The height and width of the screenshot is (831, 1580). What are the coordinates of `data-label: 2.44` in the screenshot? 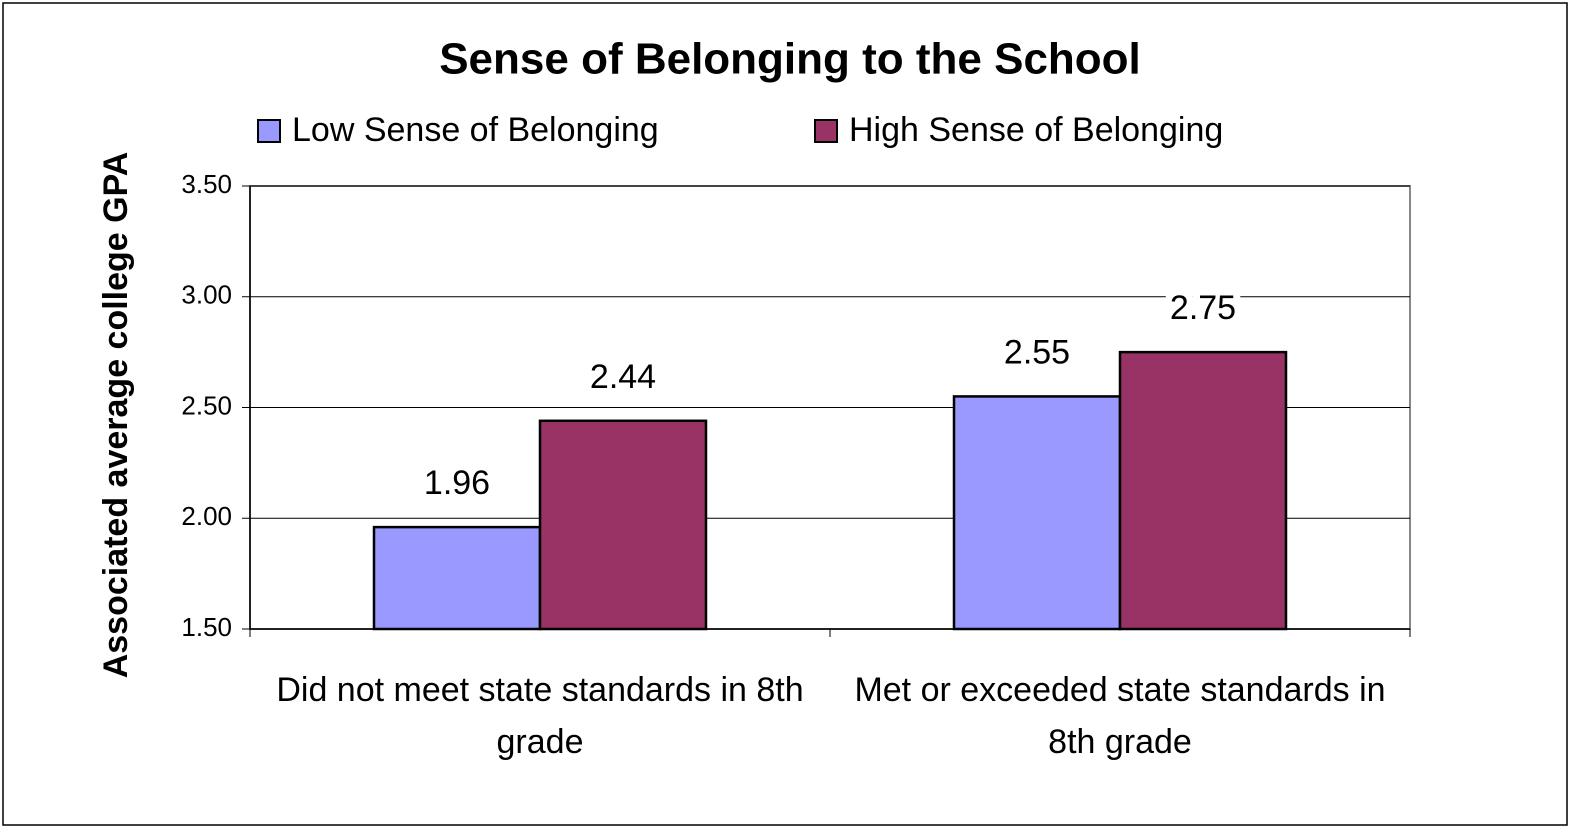 It's located at (623, 377).